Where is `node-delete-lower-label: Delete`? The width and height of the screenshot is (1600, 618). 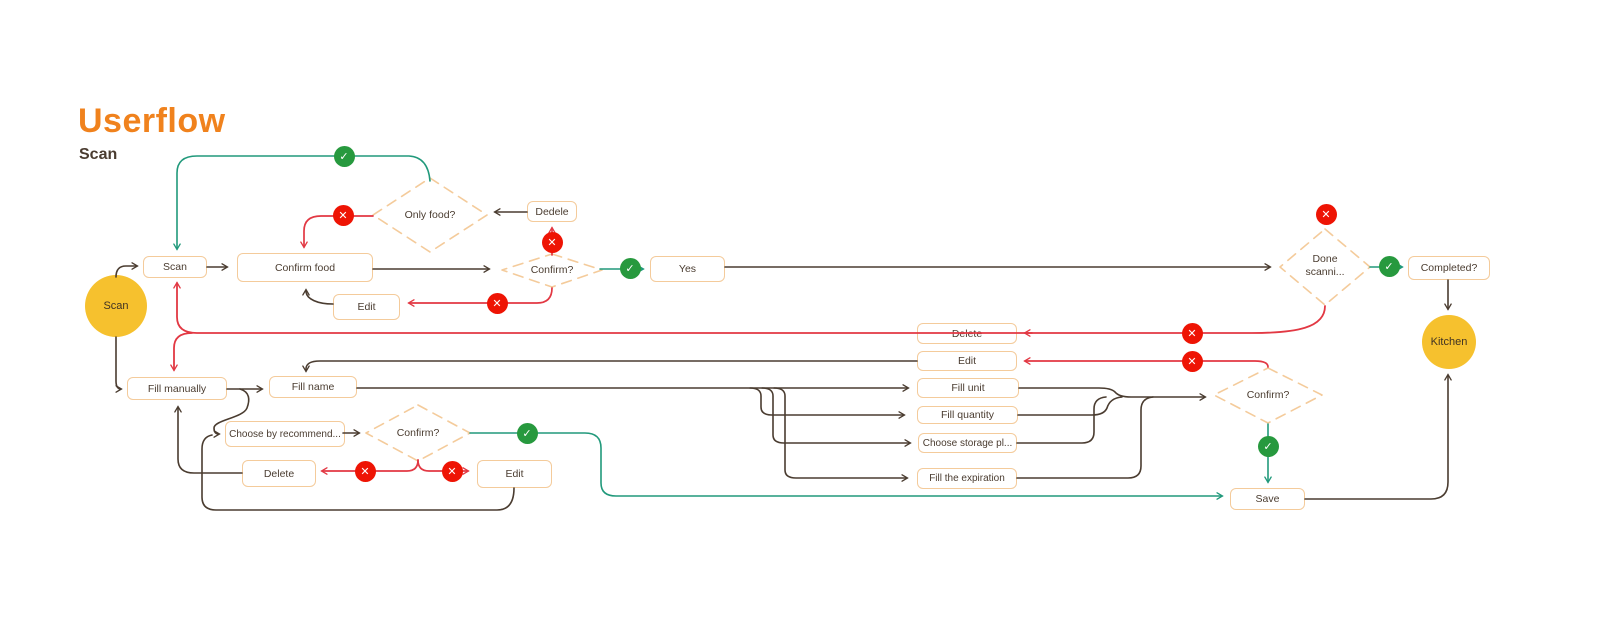 node-delete-lower-label: Delete is located at coordinates (279, 473).